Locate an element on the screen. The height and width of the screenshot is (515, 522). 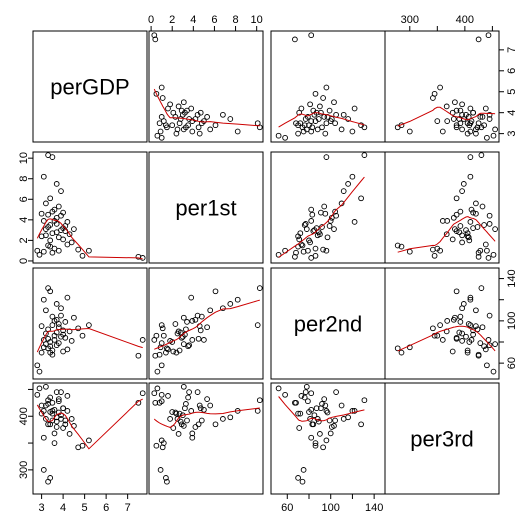
x-tick-label: 5 is located at coordinates (85, 508).